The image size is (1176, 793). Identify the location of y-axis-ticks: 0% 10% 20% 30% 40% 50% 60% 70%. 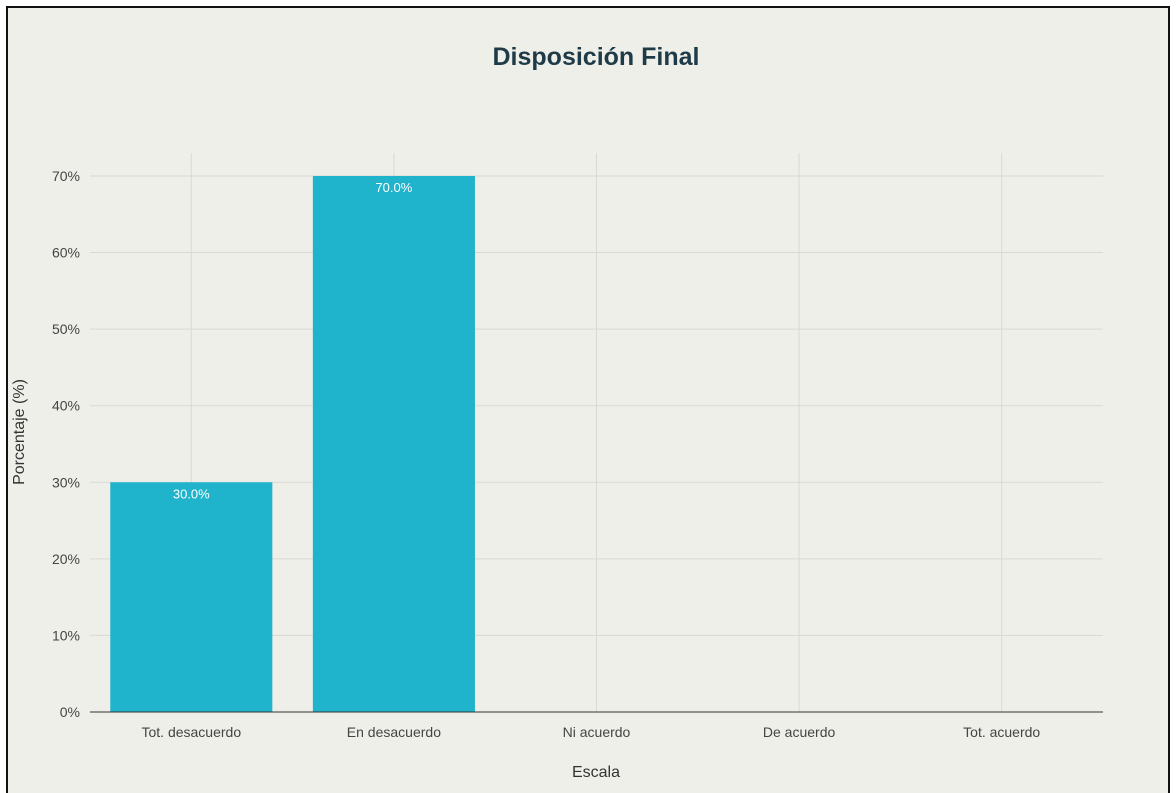
(66, 444).